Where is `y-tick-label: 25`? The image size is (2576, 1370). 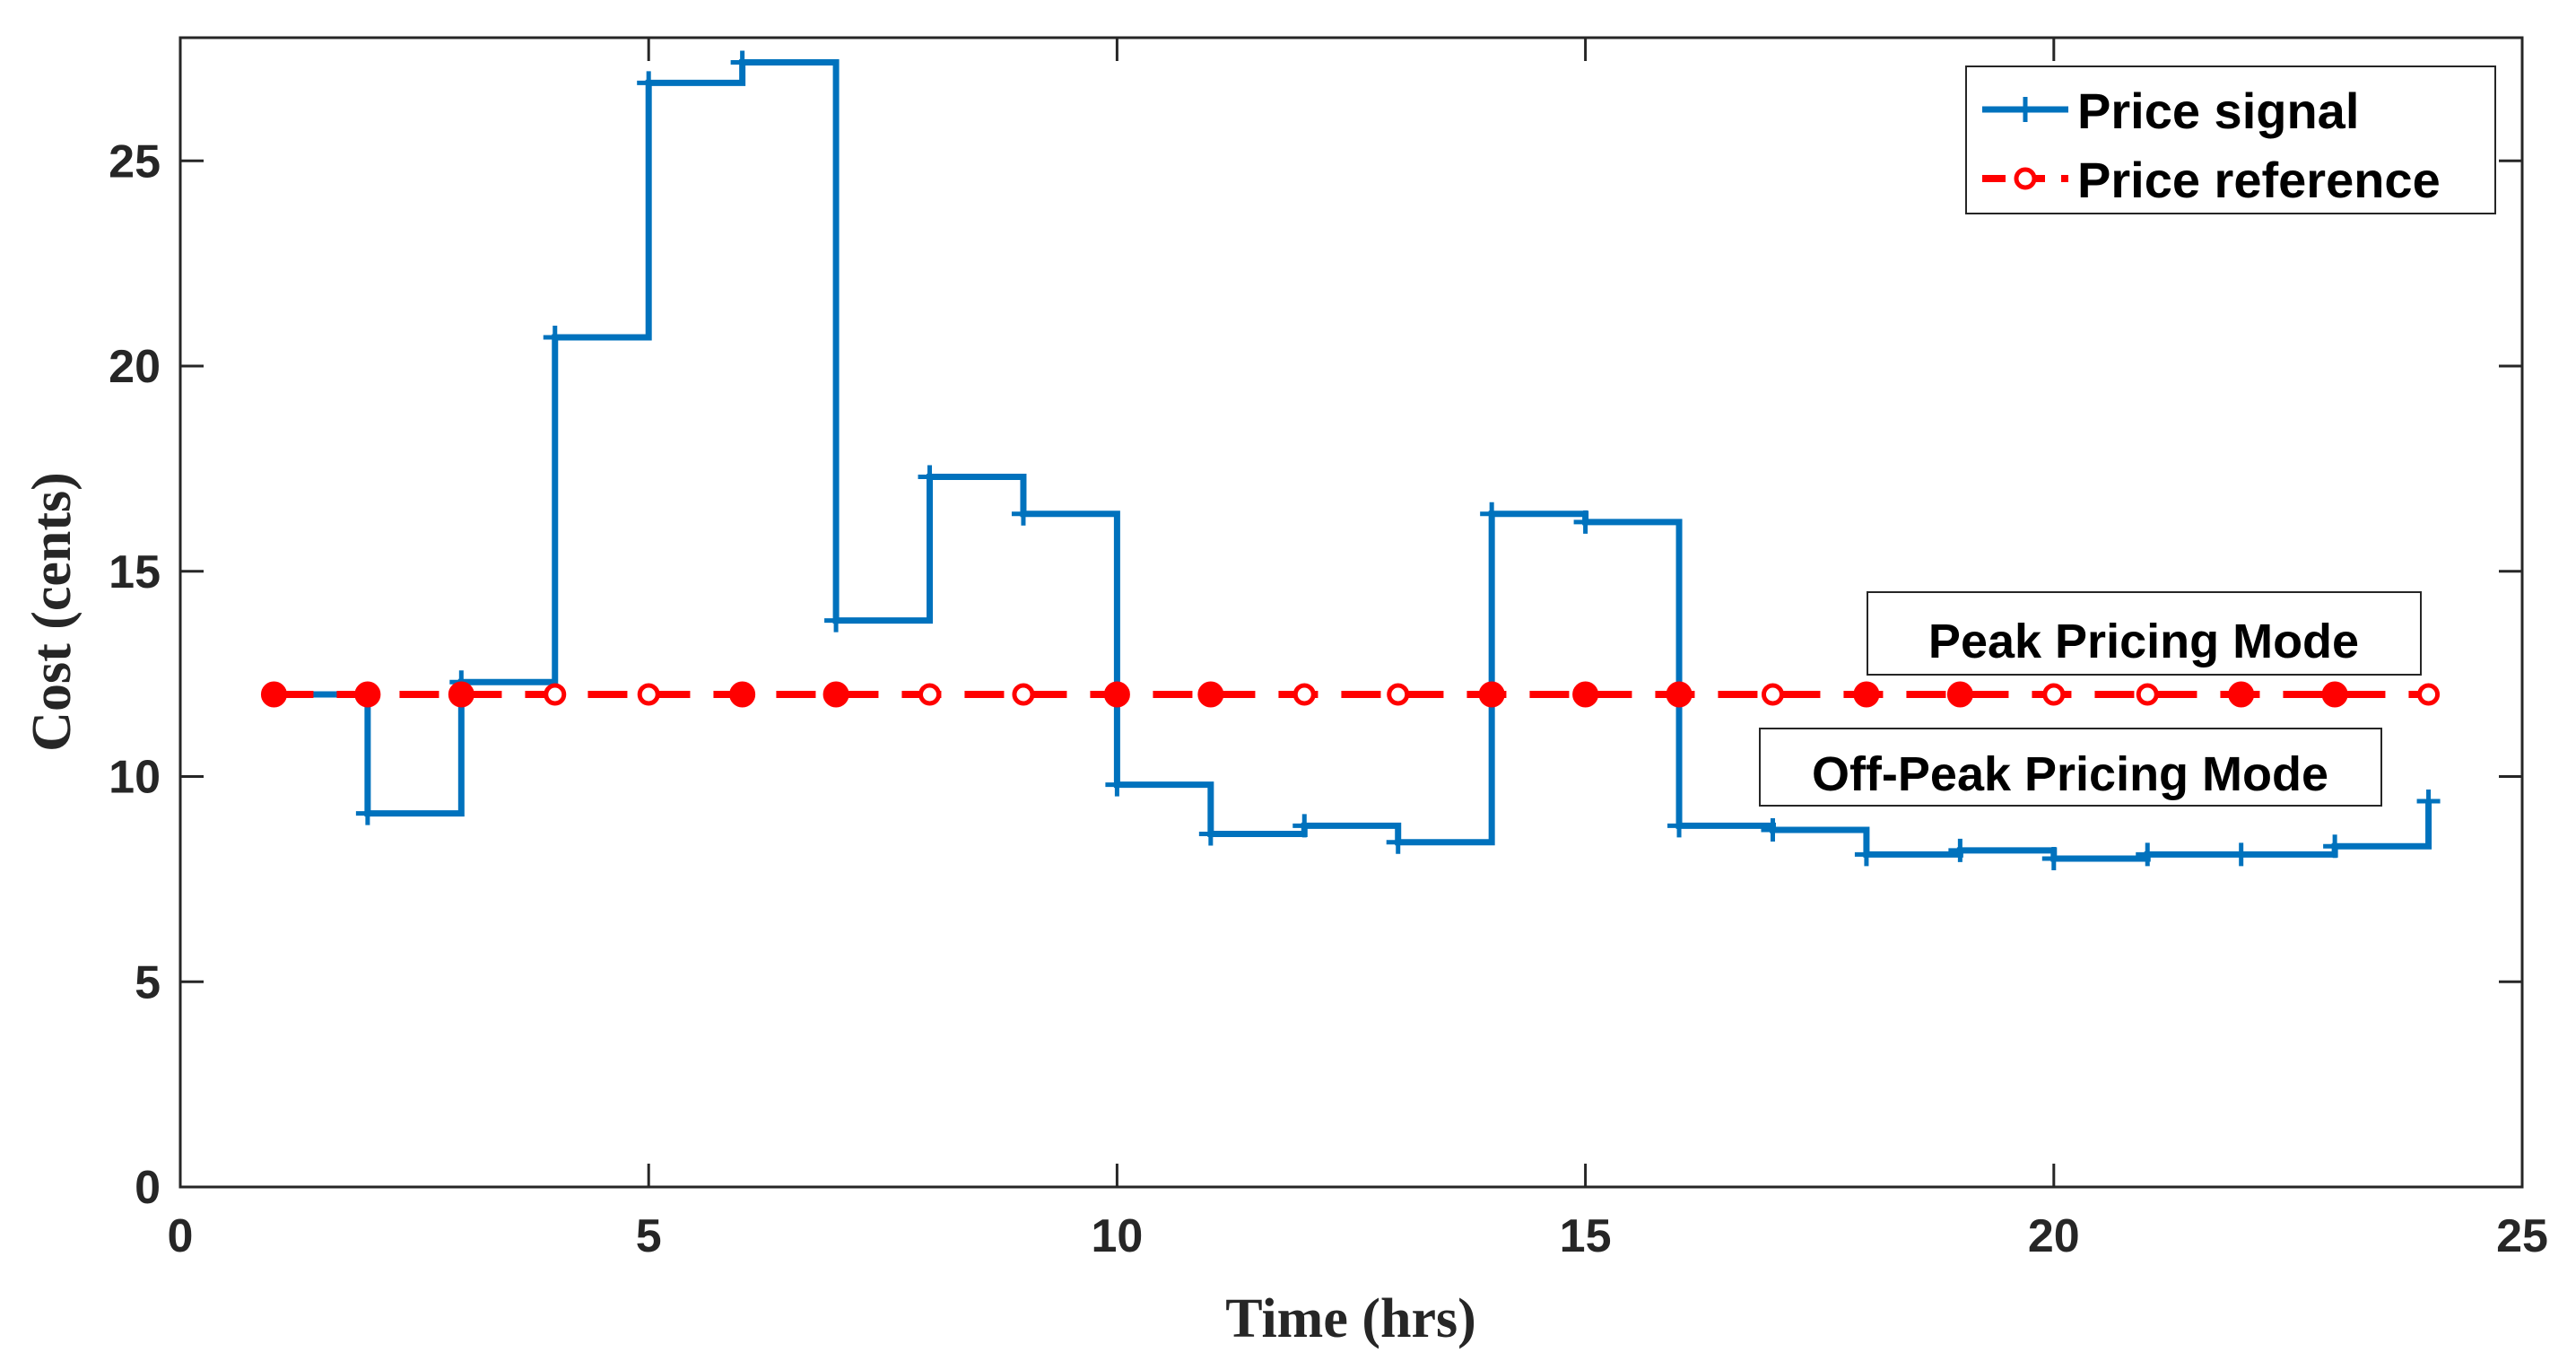 y-tick-label: 25 is located at coordinates (135, 162).